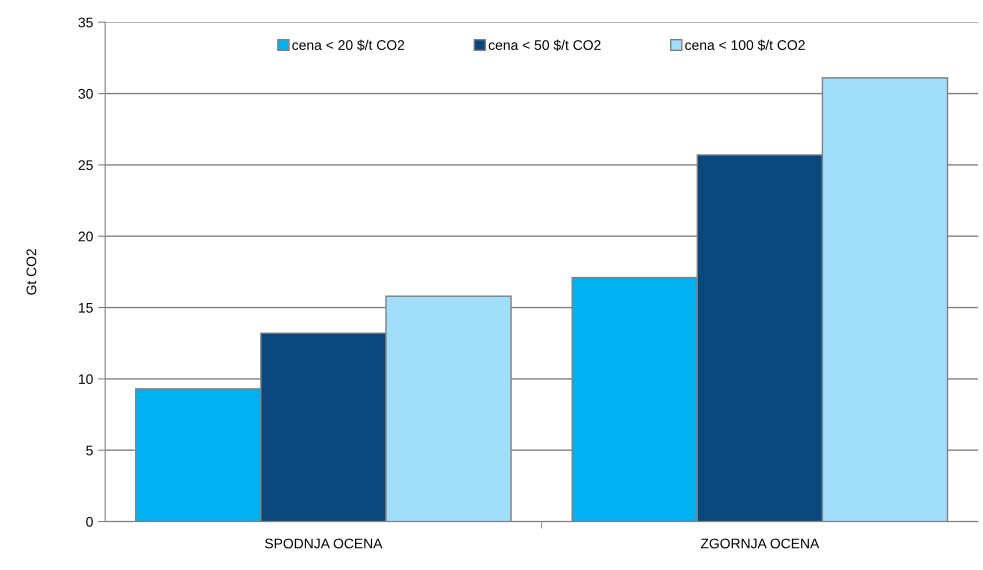 The height and width of the screenshot is (570, 983). I want to click on y-tick-label: 15, so click(85, 308).